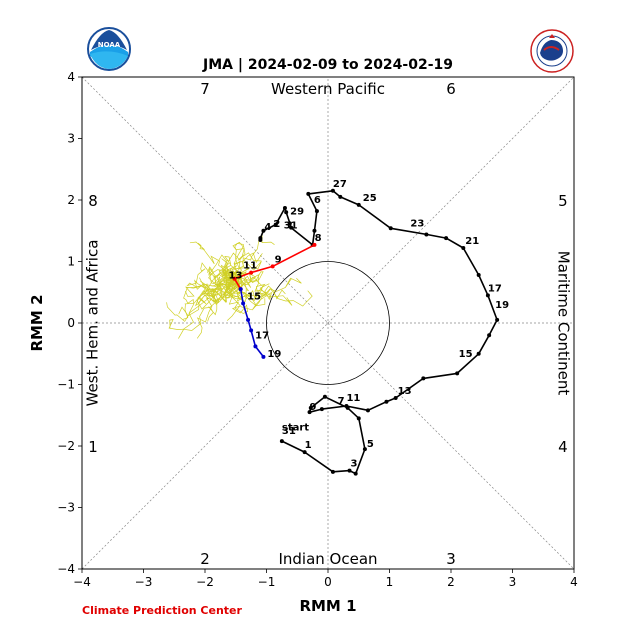 This screenshot has height=640, width=640. Describe the element at coordinates (162, 610) in the screenshot. I see `credit-text: Climate Prediction Center` at that location.